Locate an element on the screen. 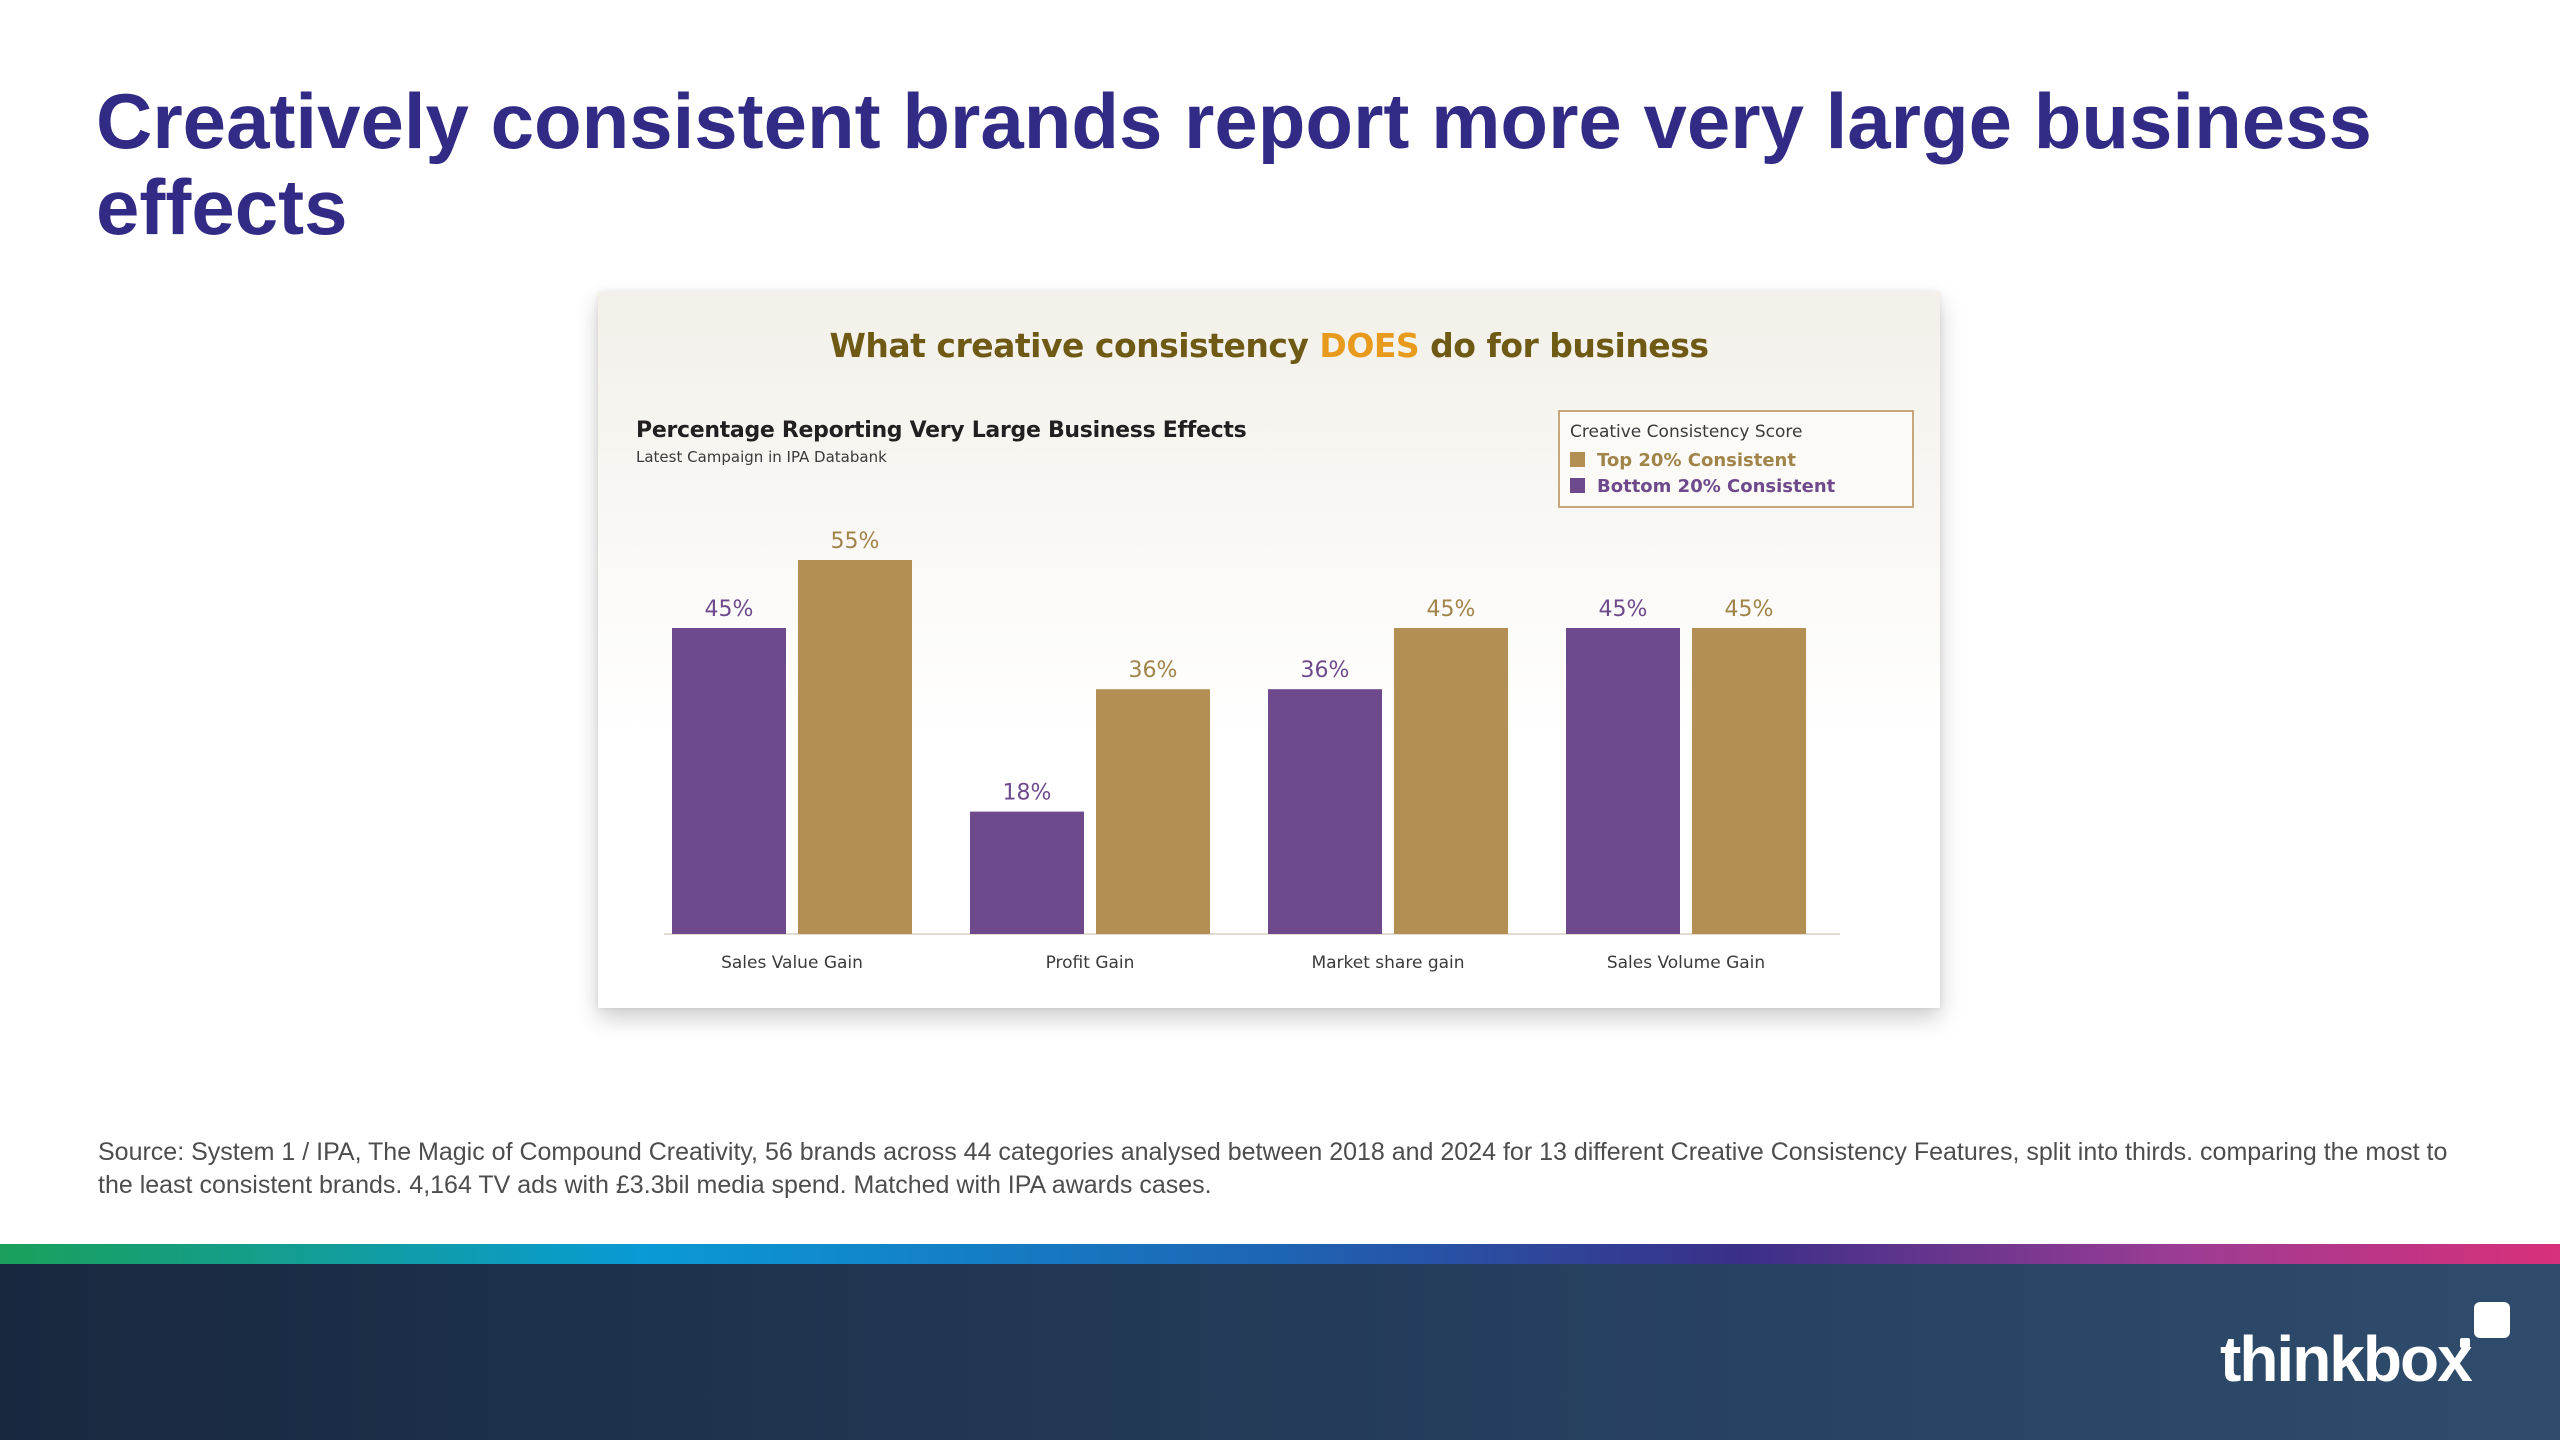  footer-bar is located at coordinates (1280, 1352).